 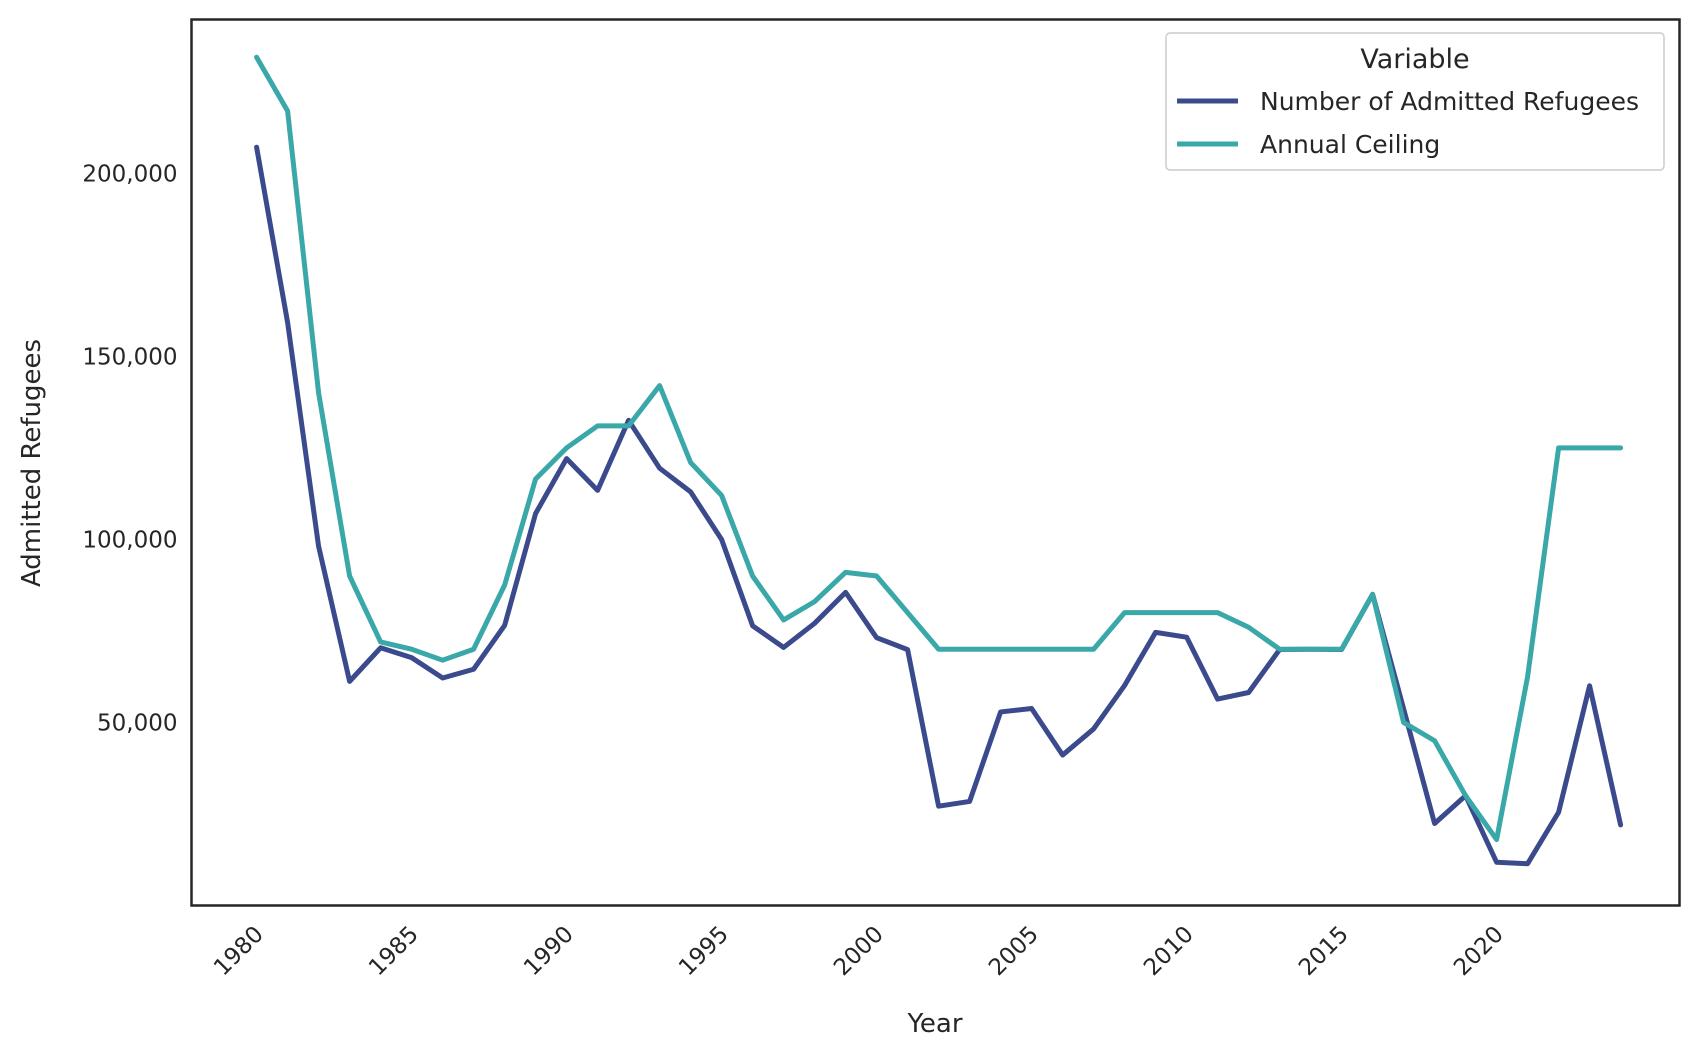 I want to click on legend-label-admitted: Number of Admitted Refugees, so click(x=1449, y=101).